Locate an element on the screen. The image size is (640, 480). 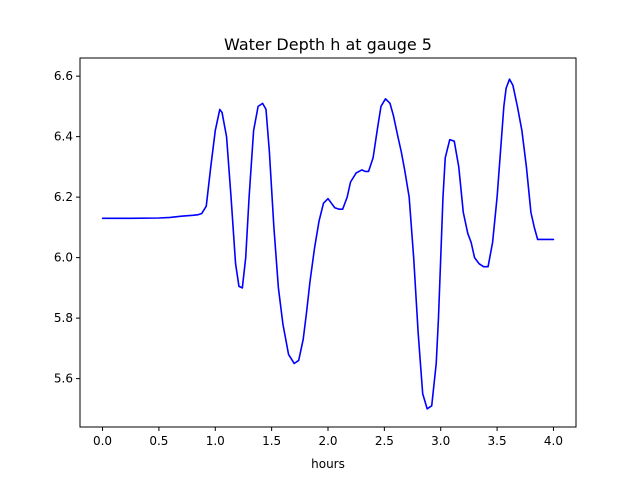
x-axis-ticks: 0.0 0.5 1.0 1.5 2.0 2.5 3.0 3.5 4.0 is located at coordinates (328, 437).